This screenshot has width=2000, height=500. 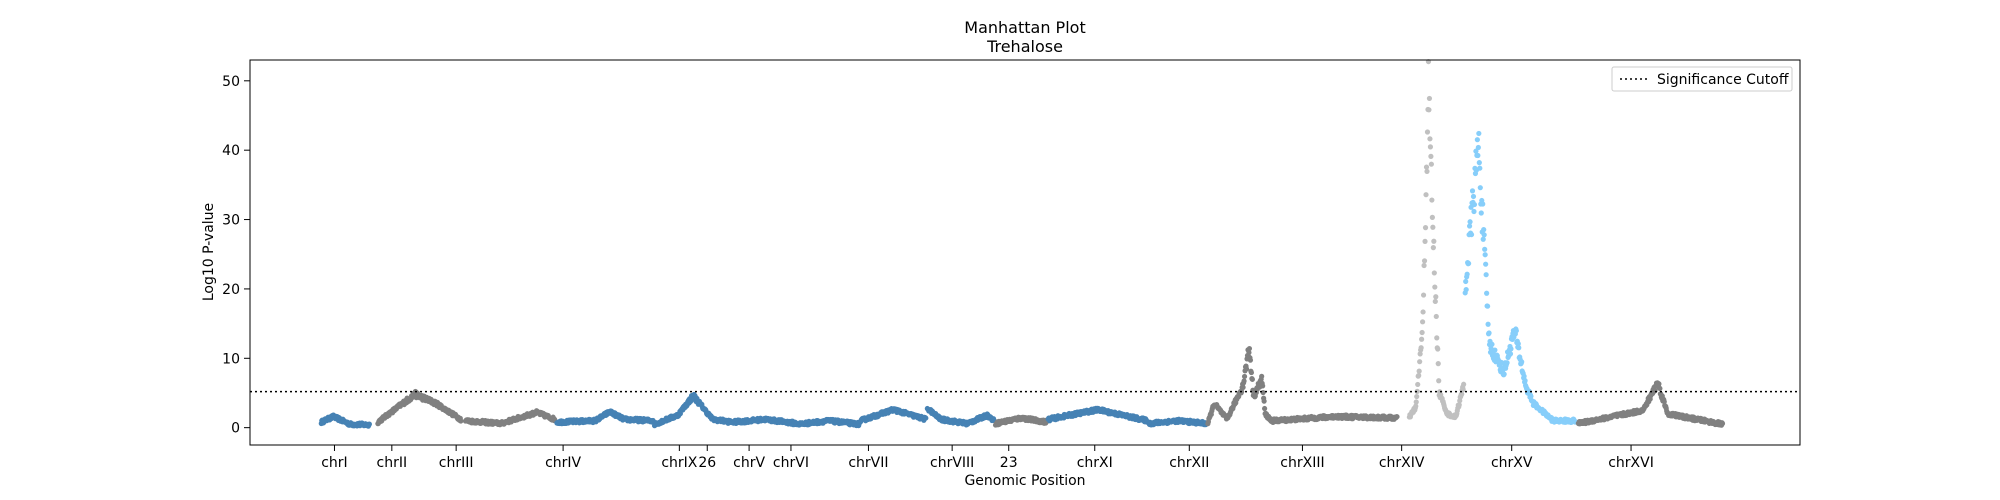 What do you see at coordinates (231, 359) in the screenshot?
I see `y-tick-label: 10` at bounding box center [231, 359].